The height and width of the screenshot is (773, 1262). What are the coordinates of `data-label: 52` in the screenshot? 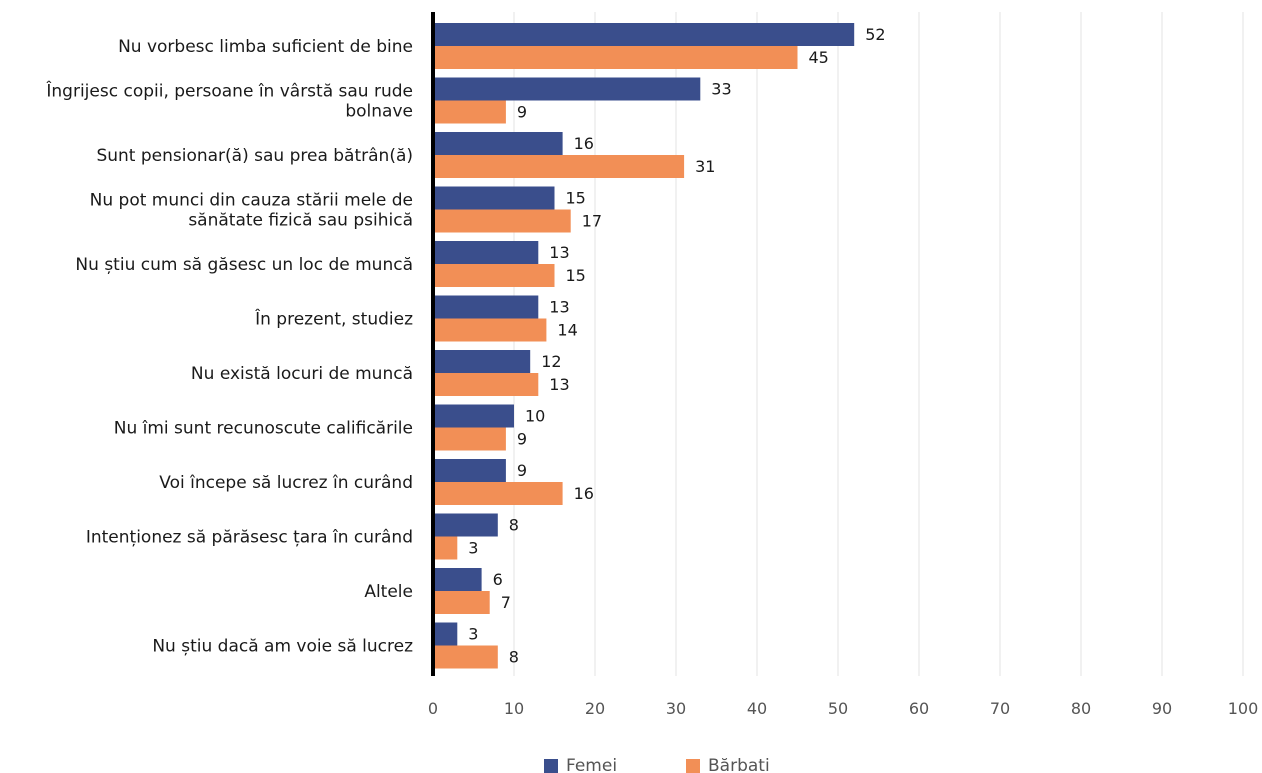 It's located at (875, 34).